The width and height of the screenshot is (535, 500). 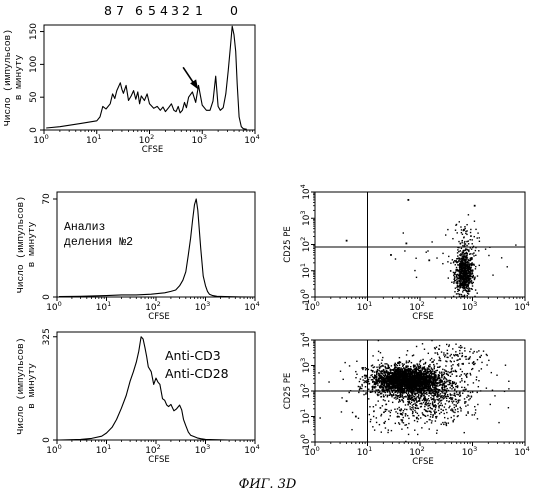 I want to click on dot_mid-ytick-label: 104, so click(x=305, y=192).